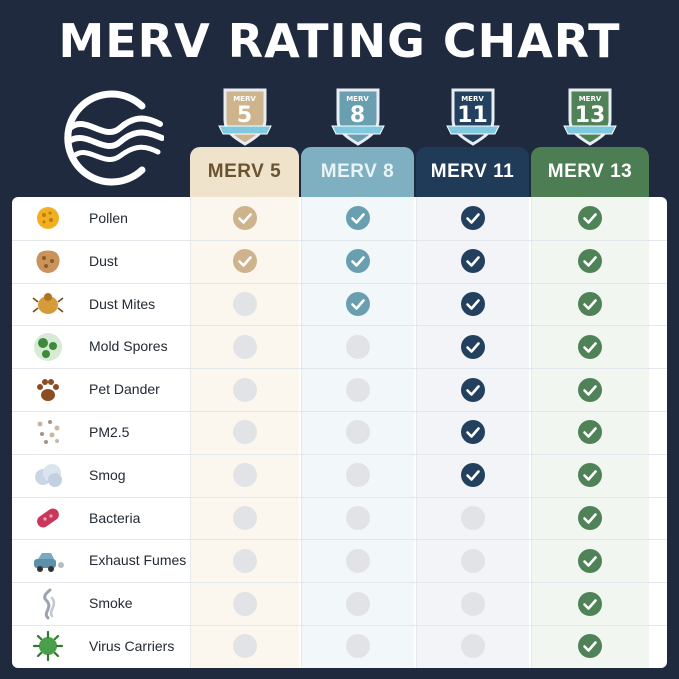 The height and width of the screenshot is (679, 679). What do you see at coordinates (124, 389) in the screenshot?
I see `row-label: Pet Dander` at bounding box center [124, 389].